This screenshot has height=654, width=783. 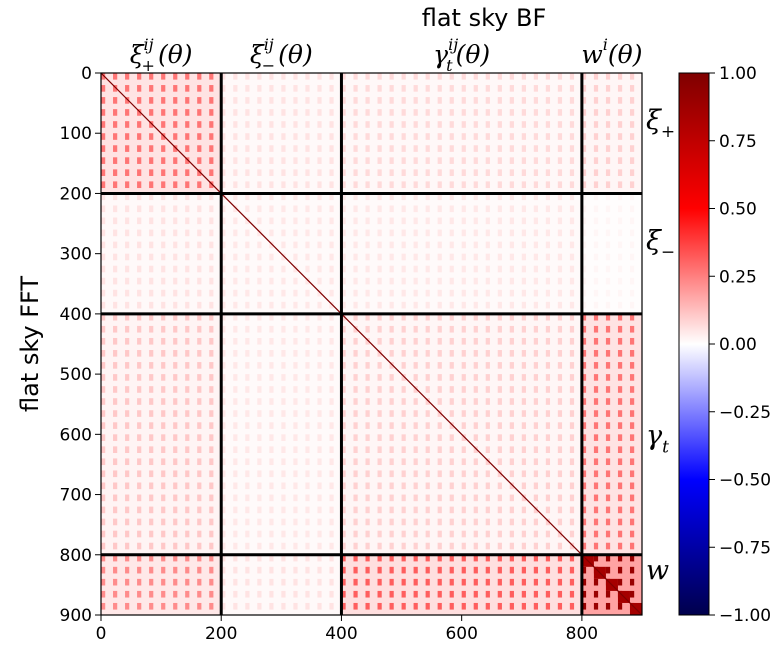 I want to click on colorbar, so click(x=694, y=344).